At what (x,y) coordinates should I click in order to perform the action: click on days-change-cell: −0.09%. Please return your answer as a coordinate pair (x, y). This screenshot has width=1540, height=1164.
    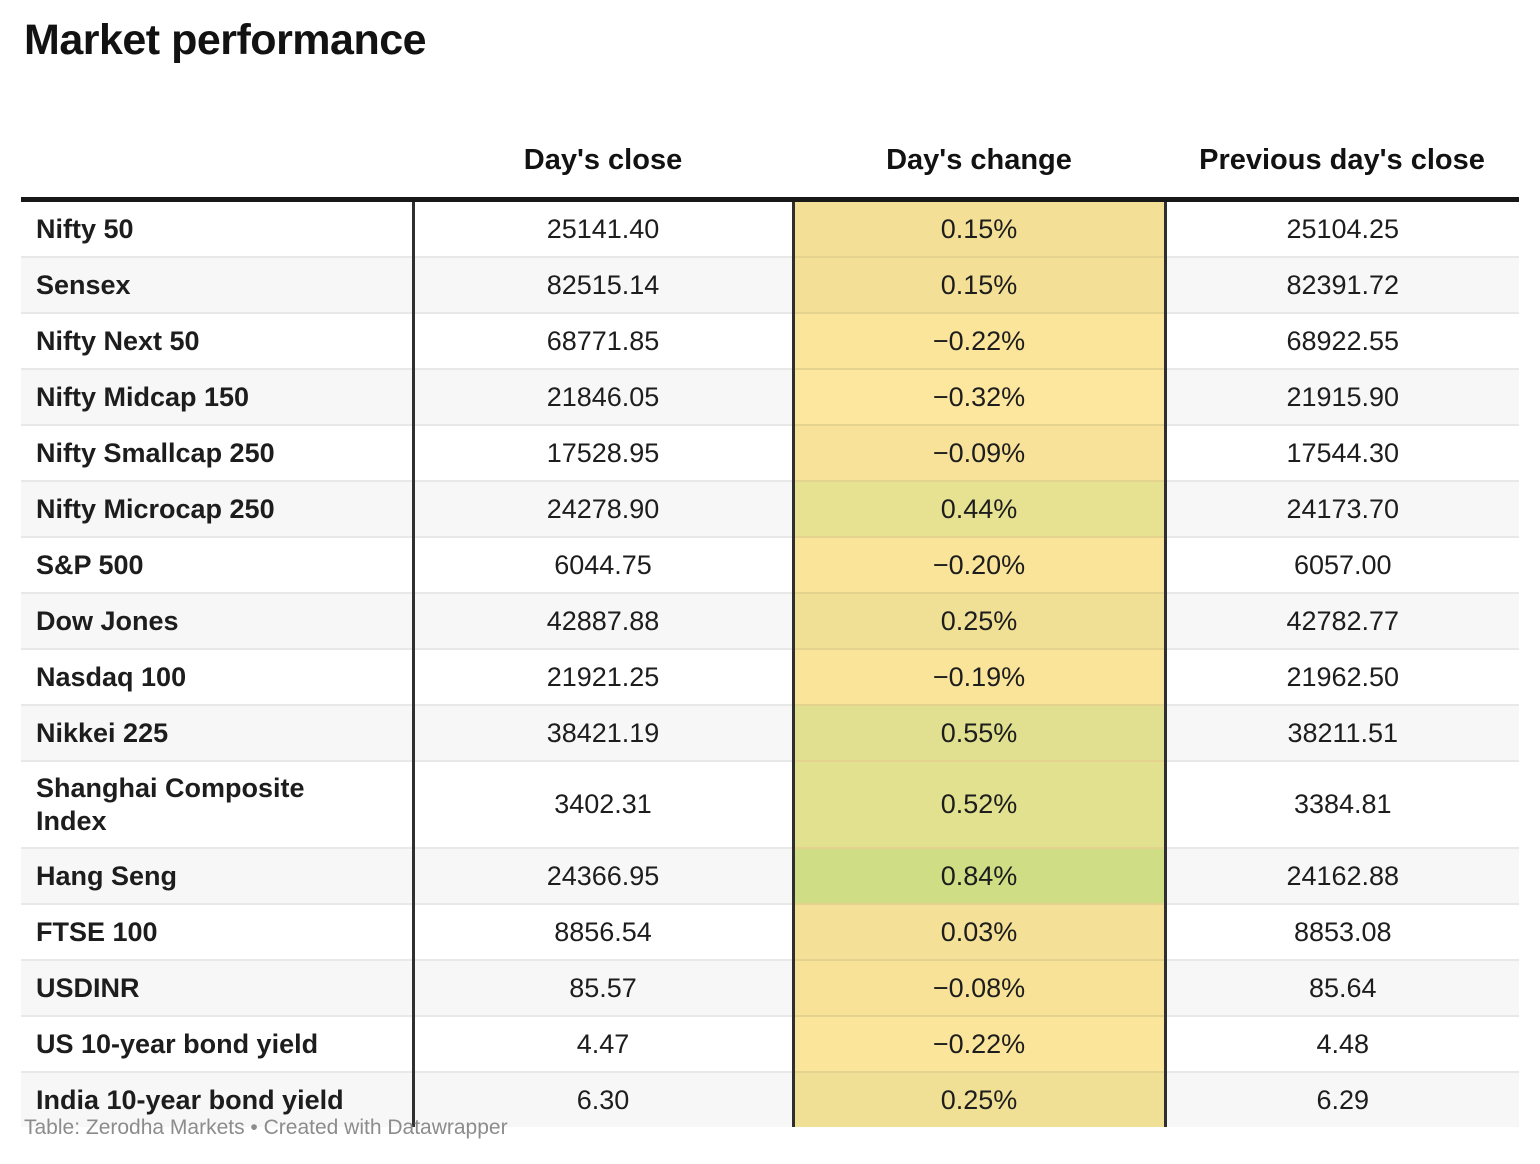
    Looking at the image, I should click on (979, 452).